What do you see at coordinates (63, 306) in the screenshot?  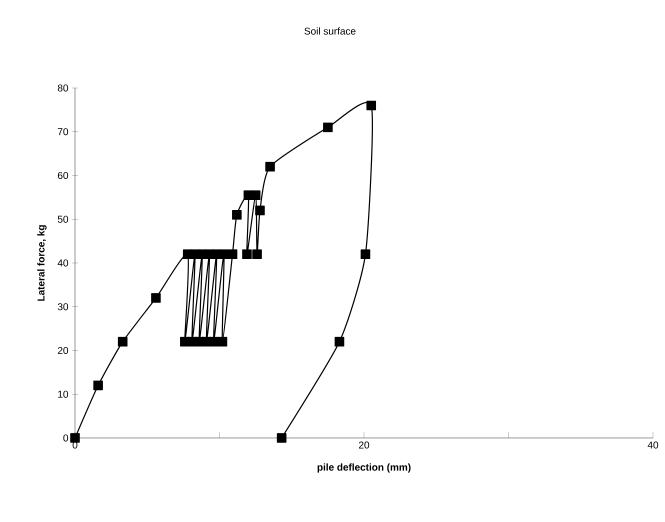 I see `y-tick-label: 30` at bounding box center [63, 306].